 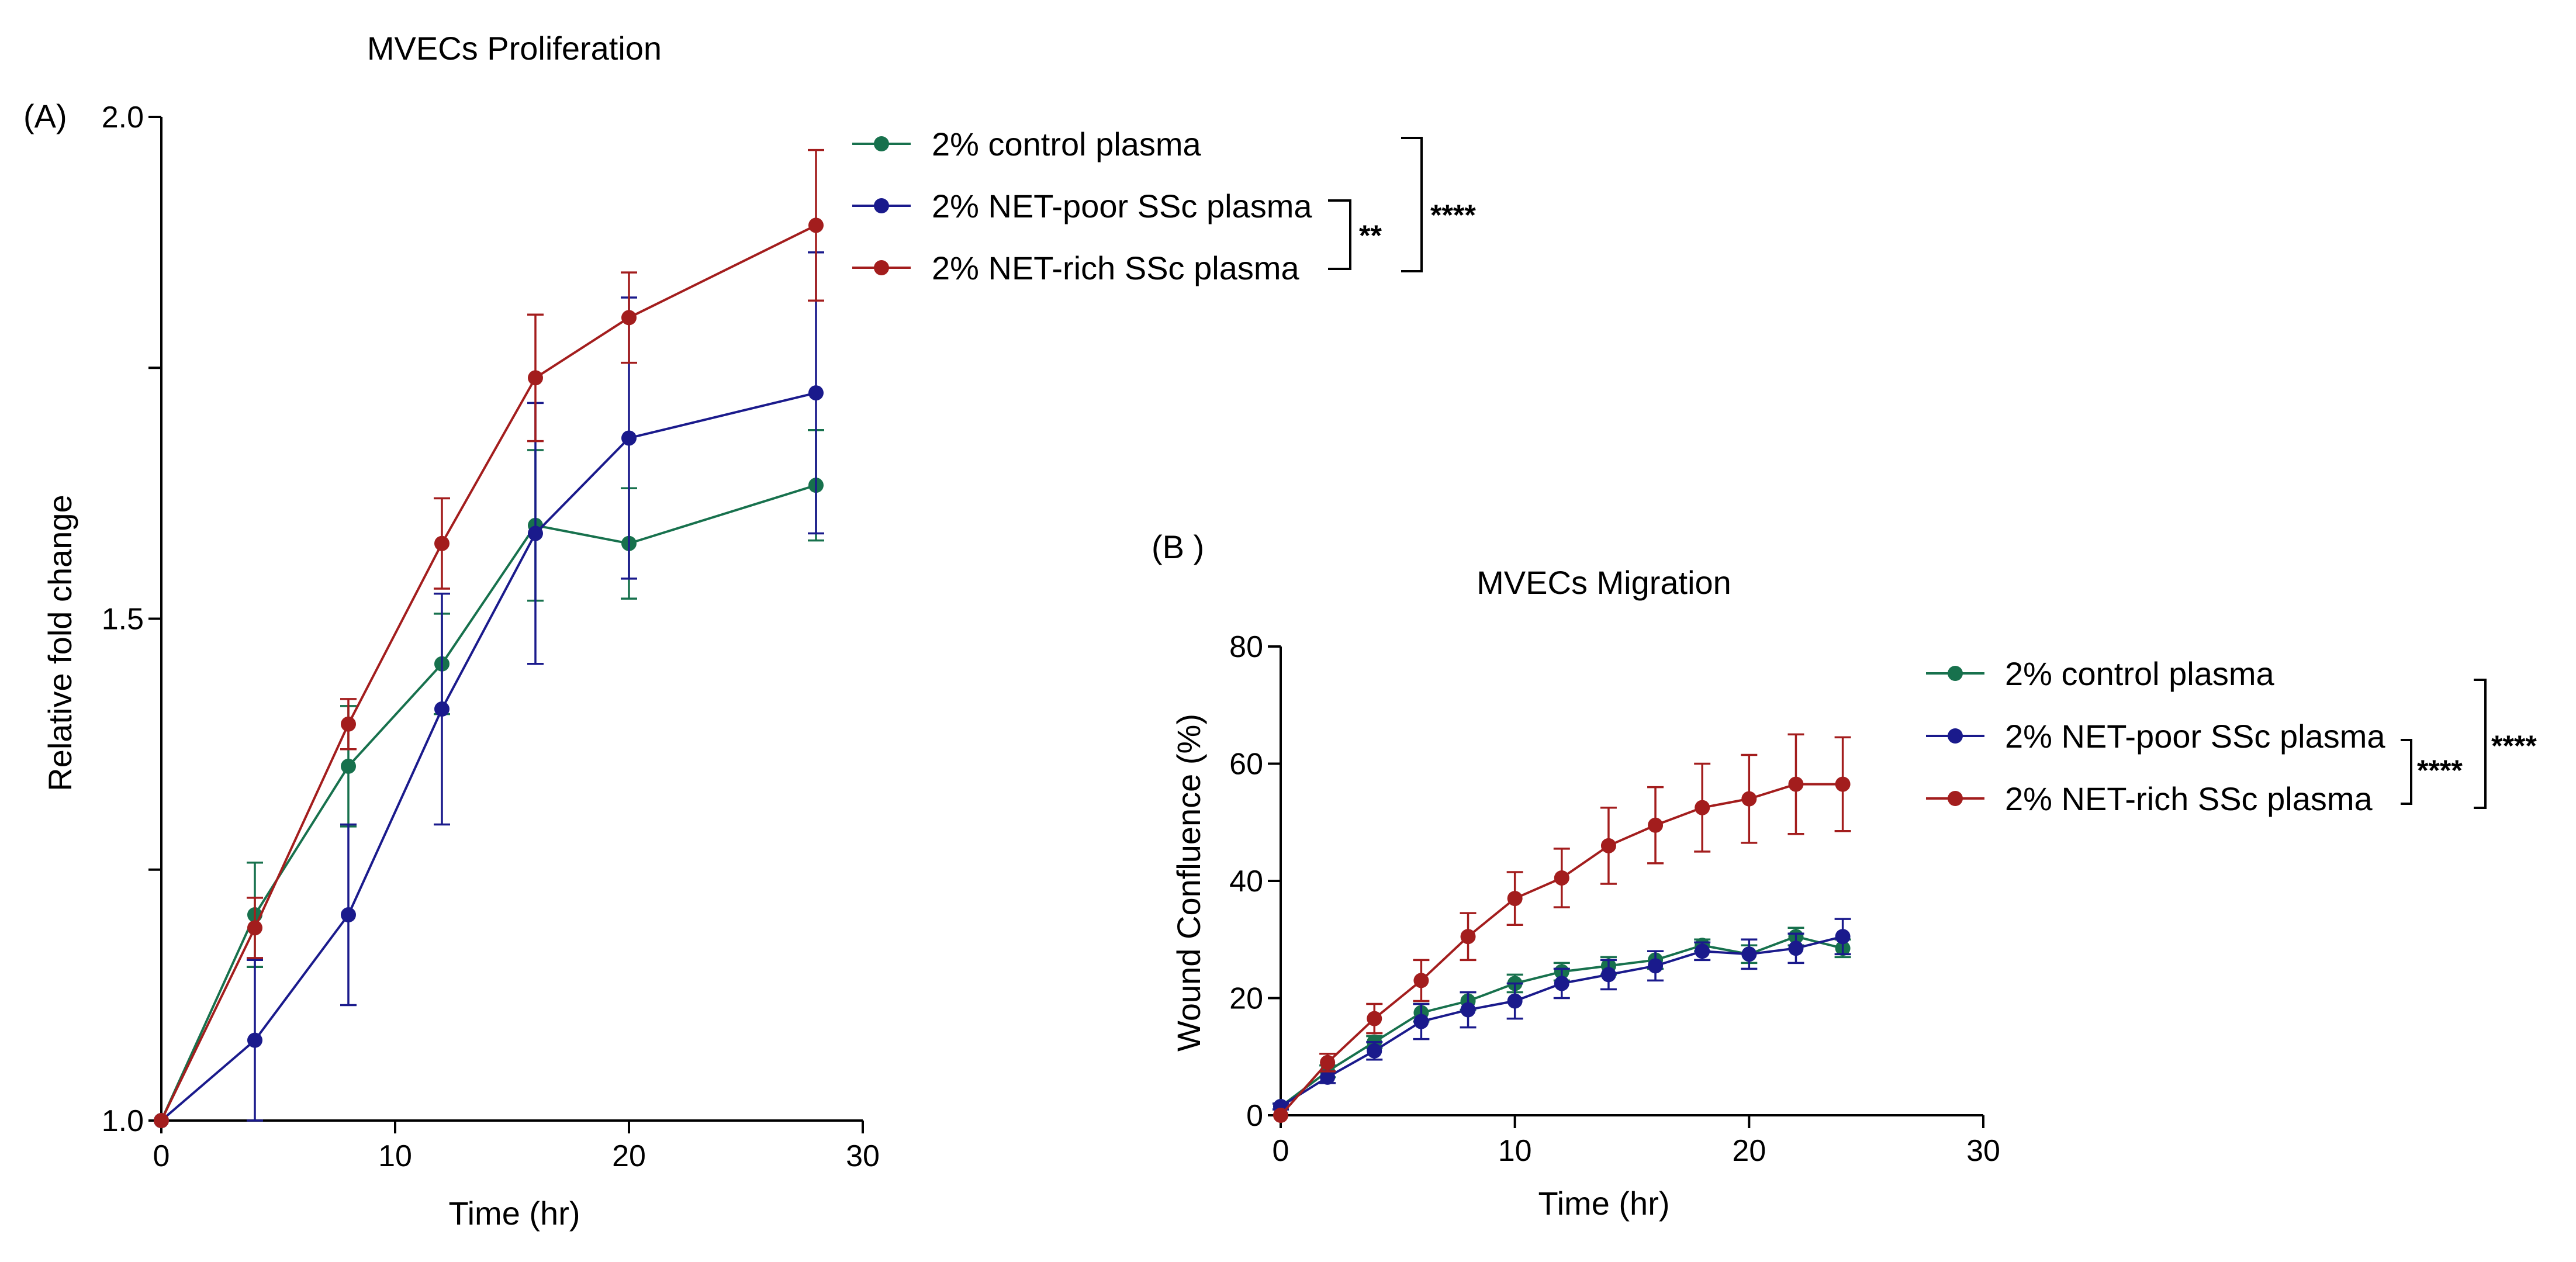 What do you see at coordinates (488, 802) in the screenshot?
I see `series-line-control-a` at bounding box center [488, 802].